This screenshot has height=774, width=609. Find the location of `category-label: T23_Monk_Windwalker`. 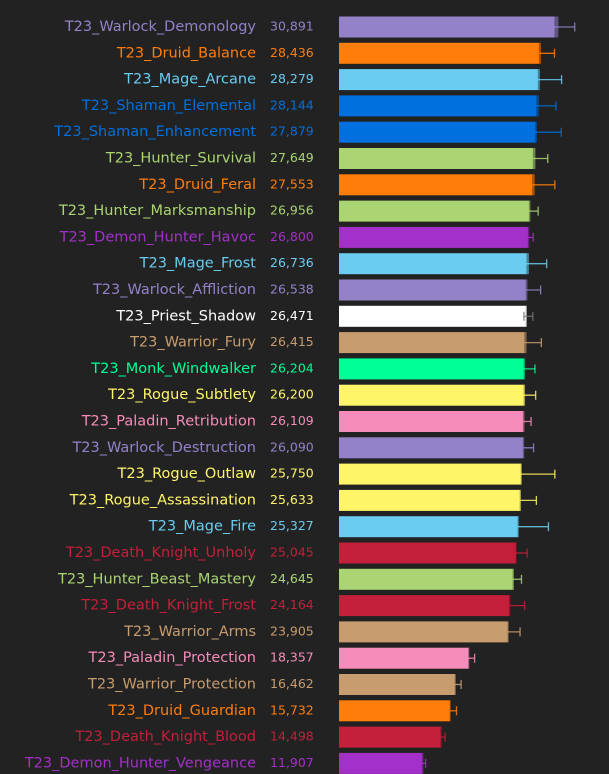

category-label: T23_Monk_Windwalker is located at coordinates (173, 369).